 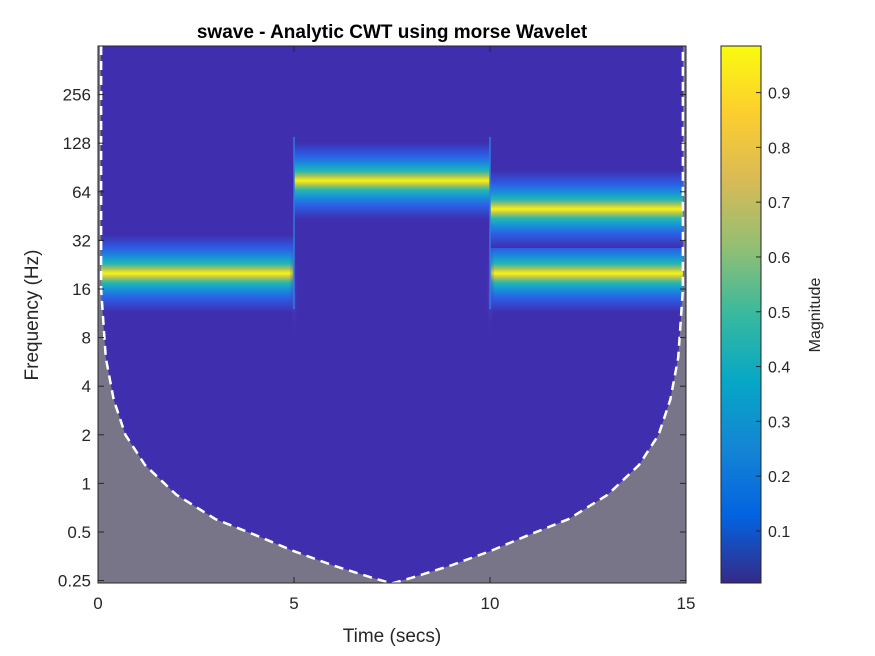 What do you see at coordinates (686, 603) in the screenshot?
I see `x-tick-label: 15` at bounding box center [686, 603].